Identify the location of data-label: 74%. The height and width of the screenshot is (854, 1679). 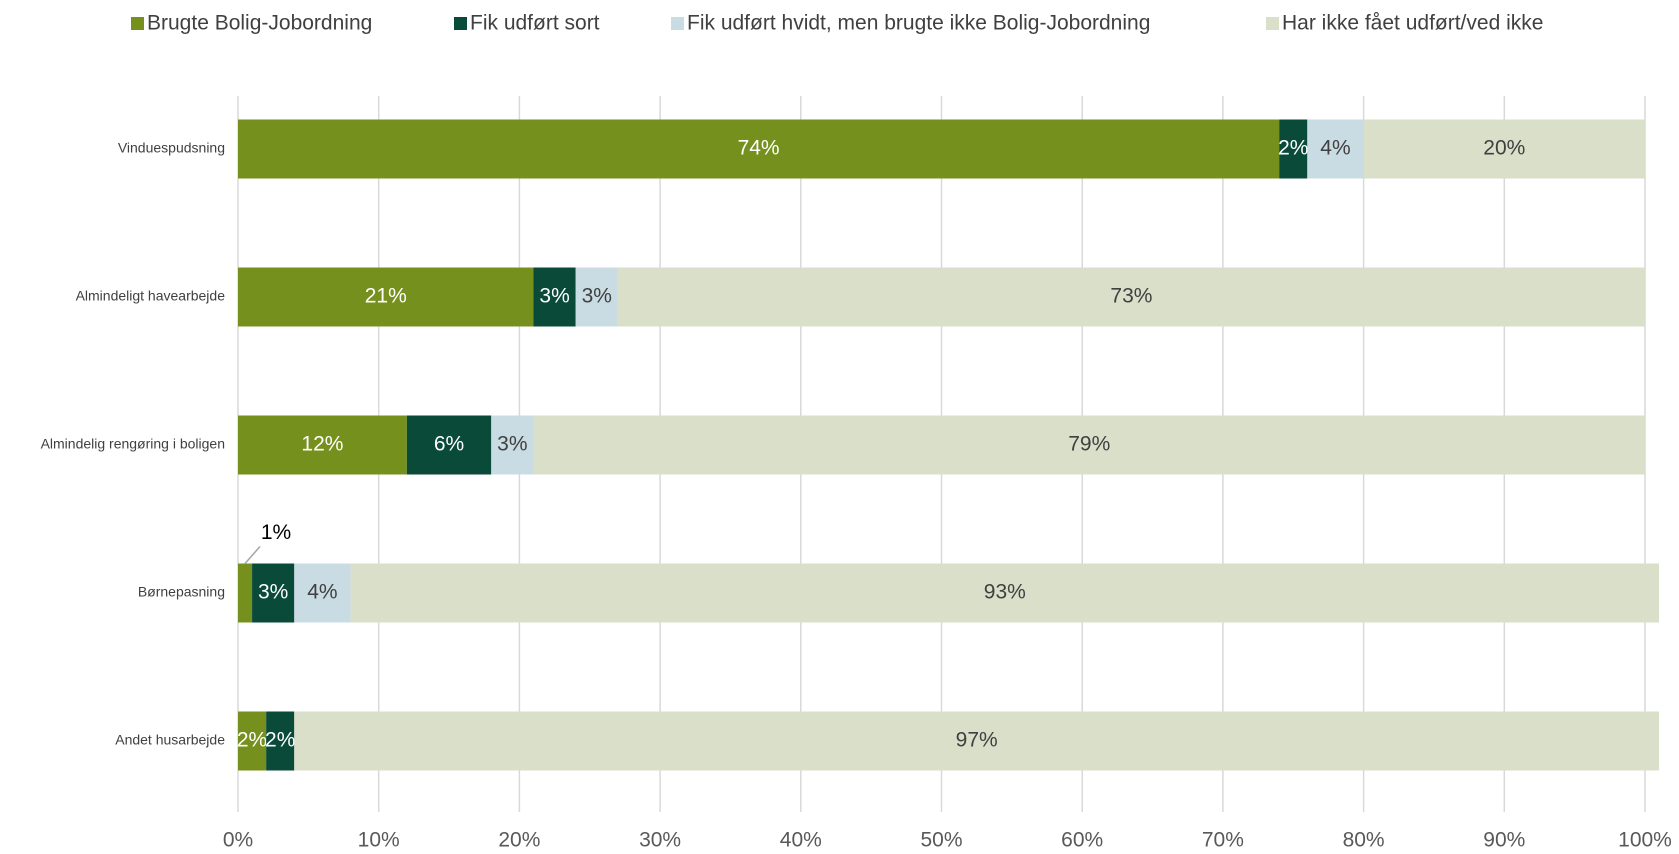
(759, 148).